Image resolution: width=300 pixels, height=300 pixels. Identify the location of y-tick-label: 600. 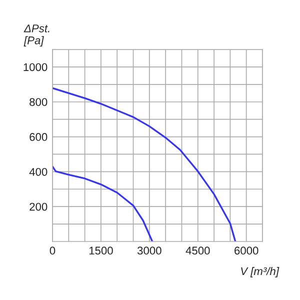
(39, 137).